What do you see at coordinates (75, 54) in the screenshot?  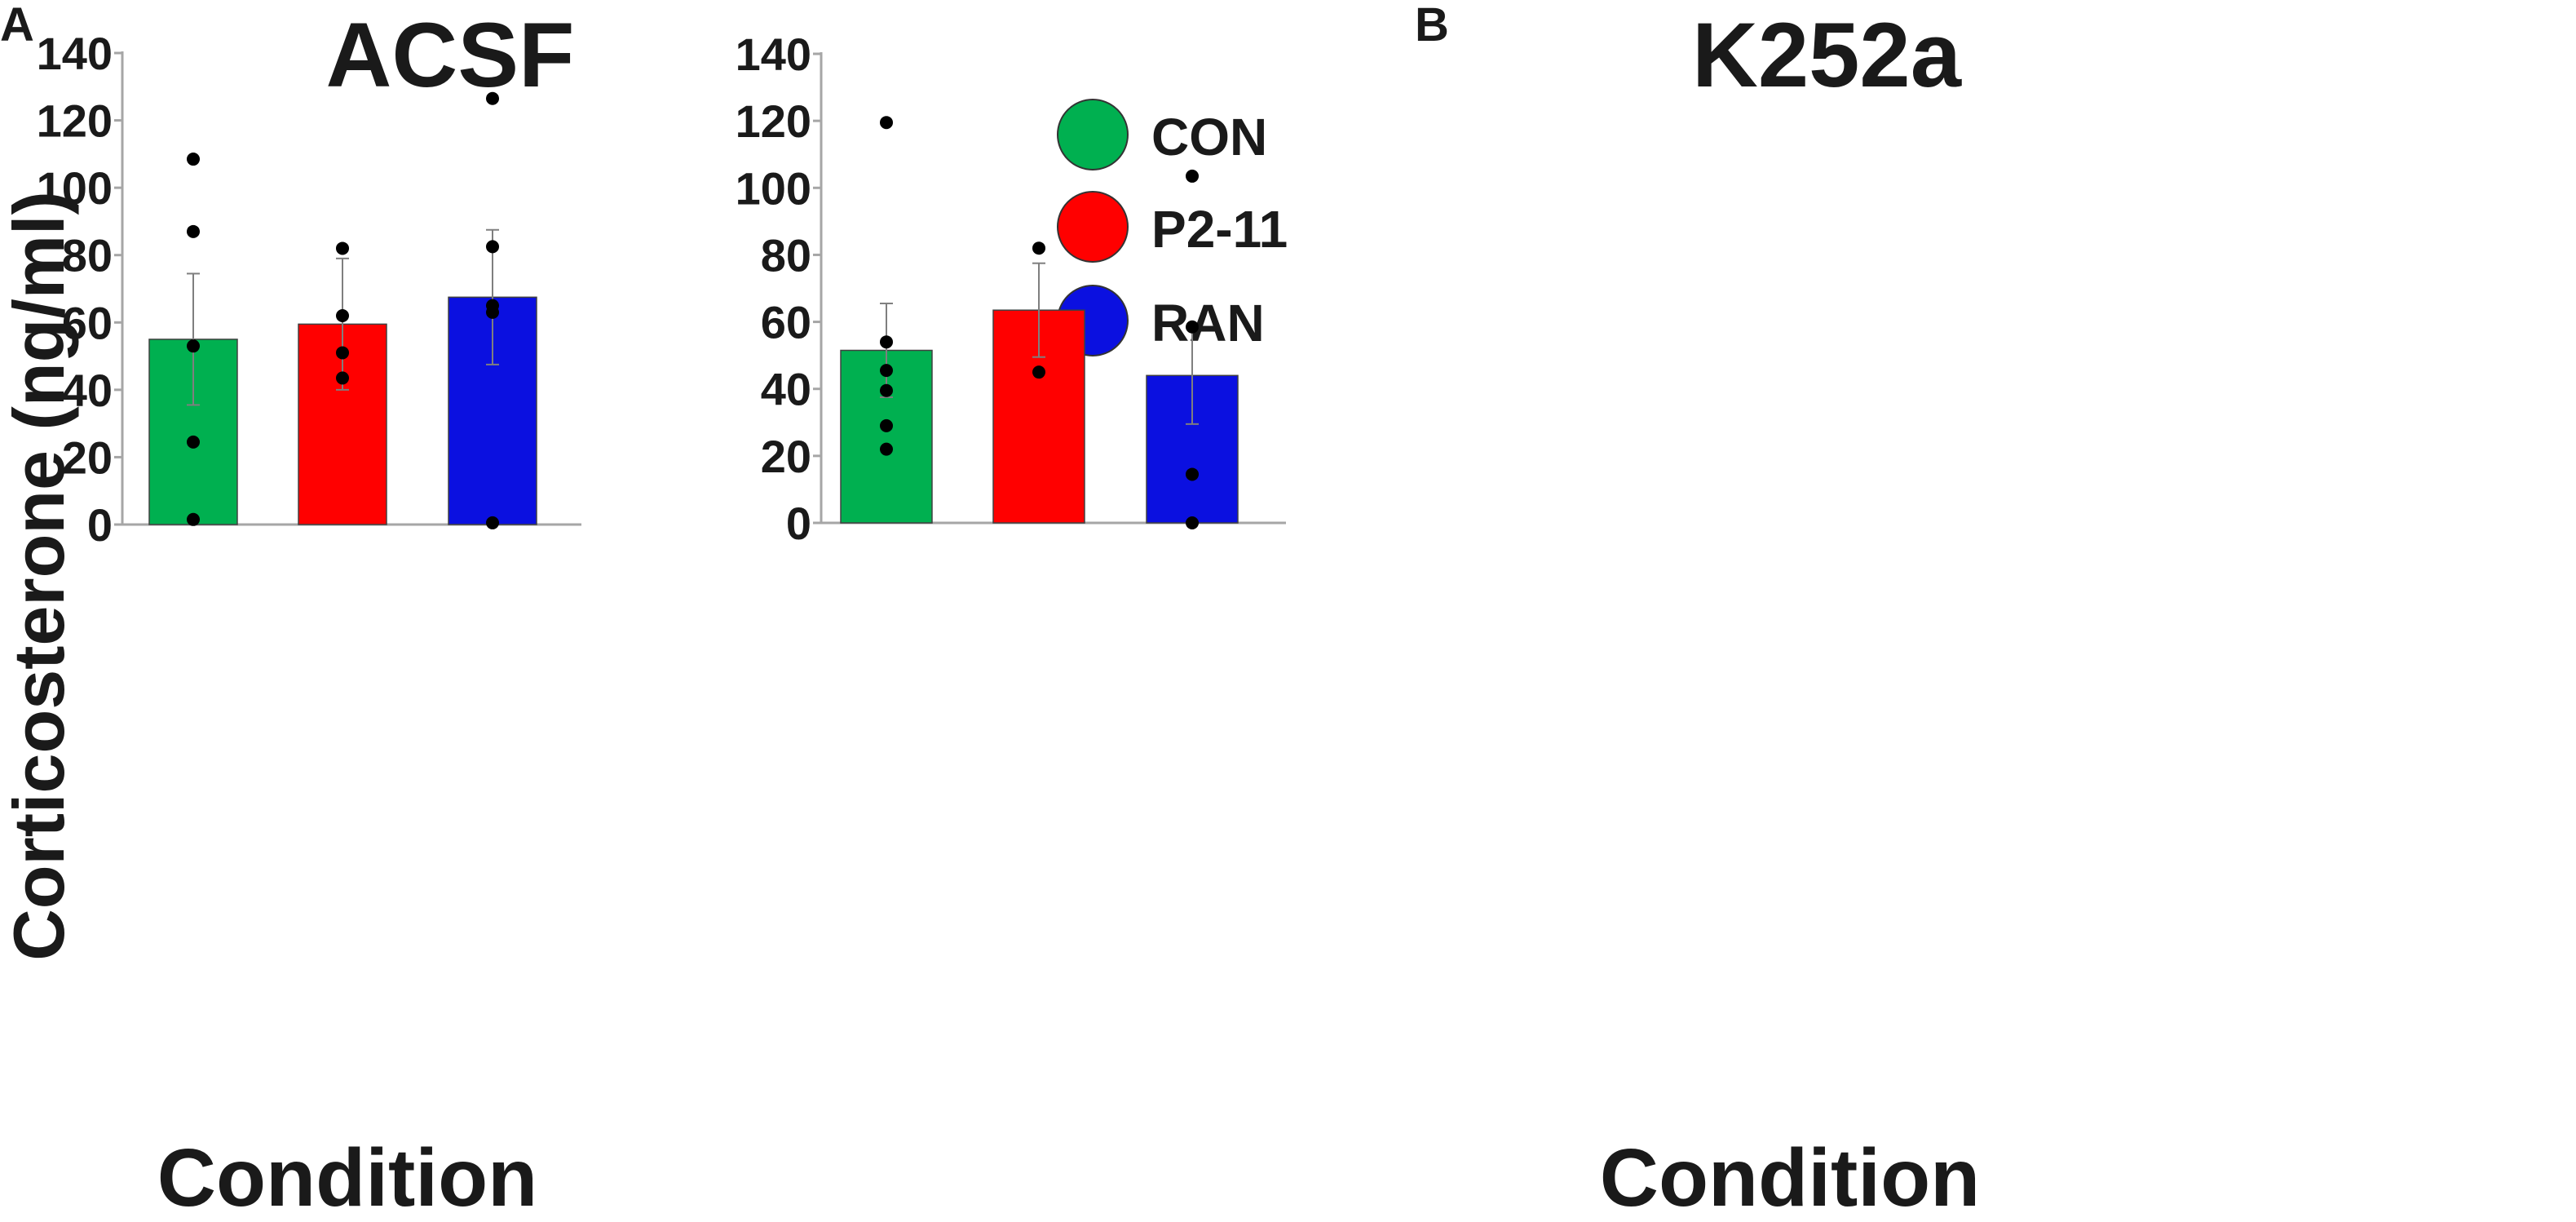 I see `panel-a-y-tick-label: 140` at bounding box center [75, 54].